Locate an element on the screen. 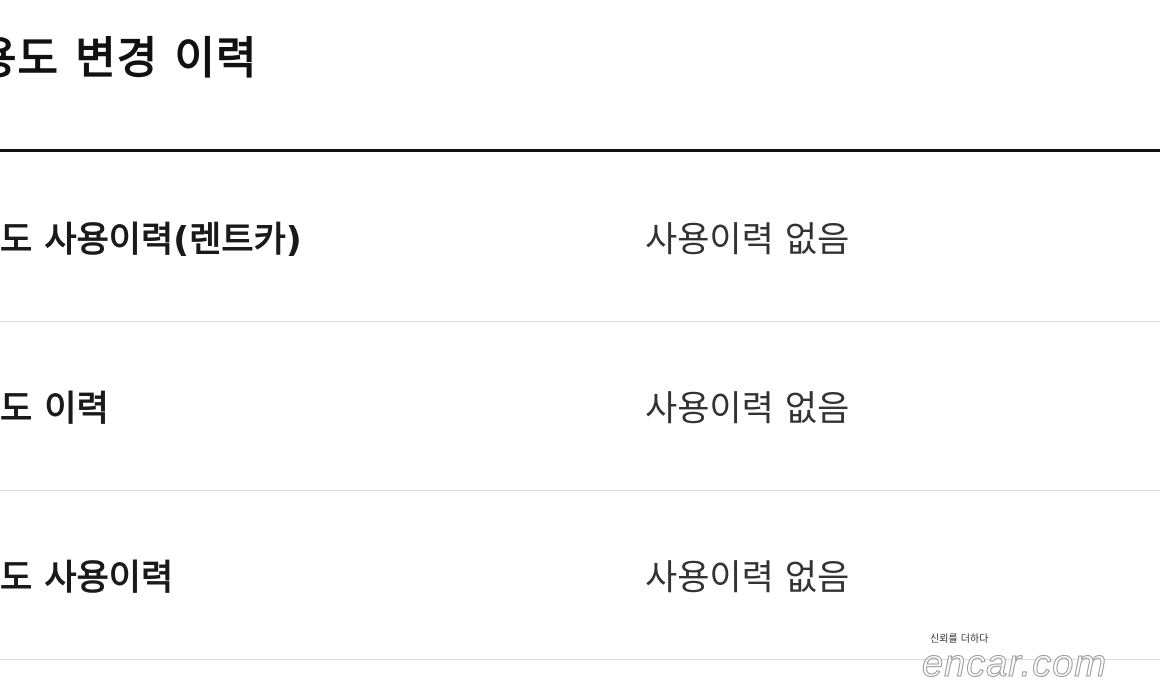  encar-watermark: 신뢰를 더하다 encar.com is located at coordinates (1014, 657).